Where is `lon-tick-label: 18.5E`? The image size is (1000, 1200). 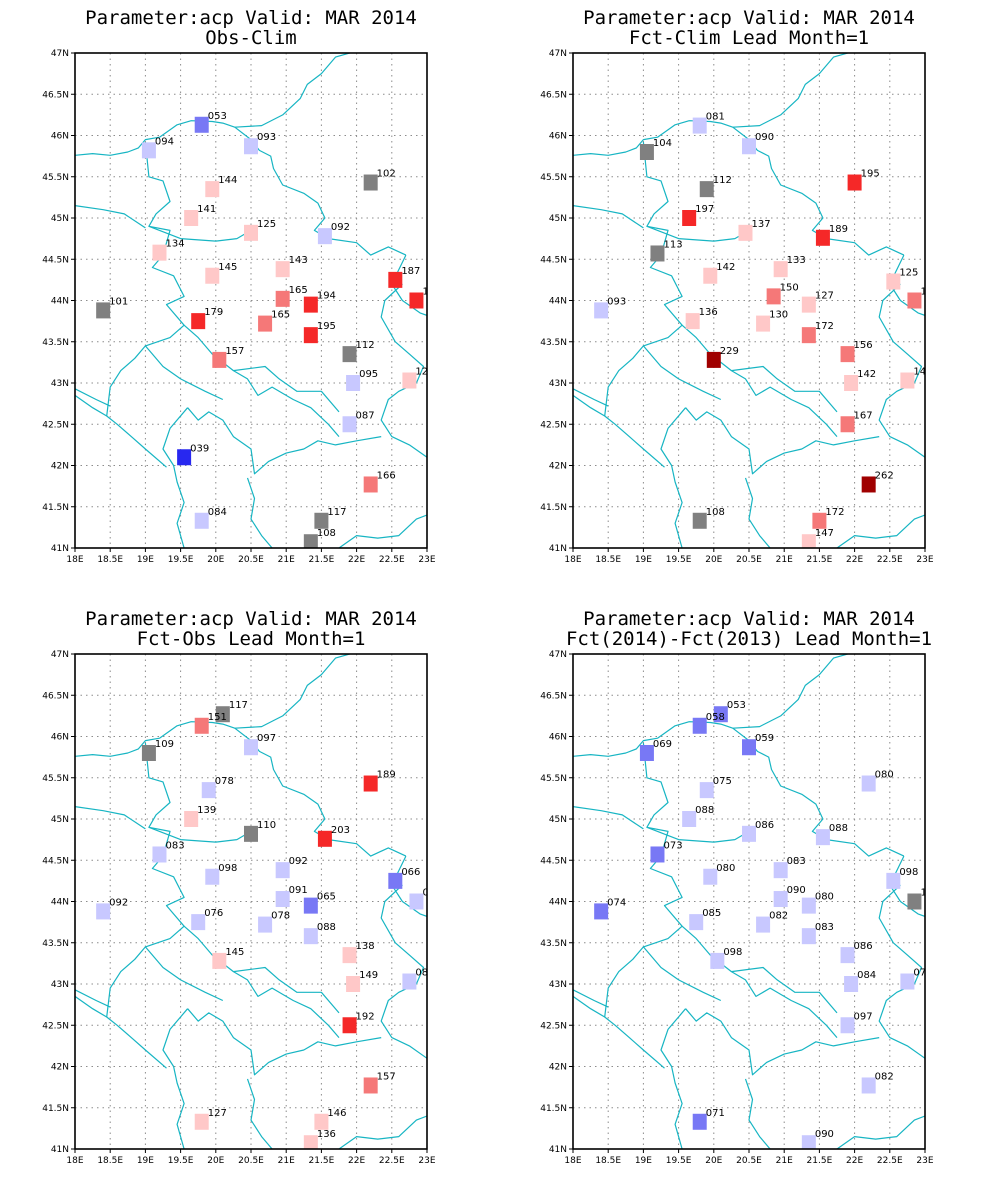 lon-tick-label: 18.5E is located at coordinates (110, 560).